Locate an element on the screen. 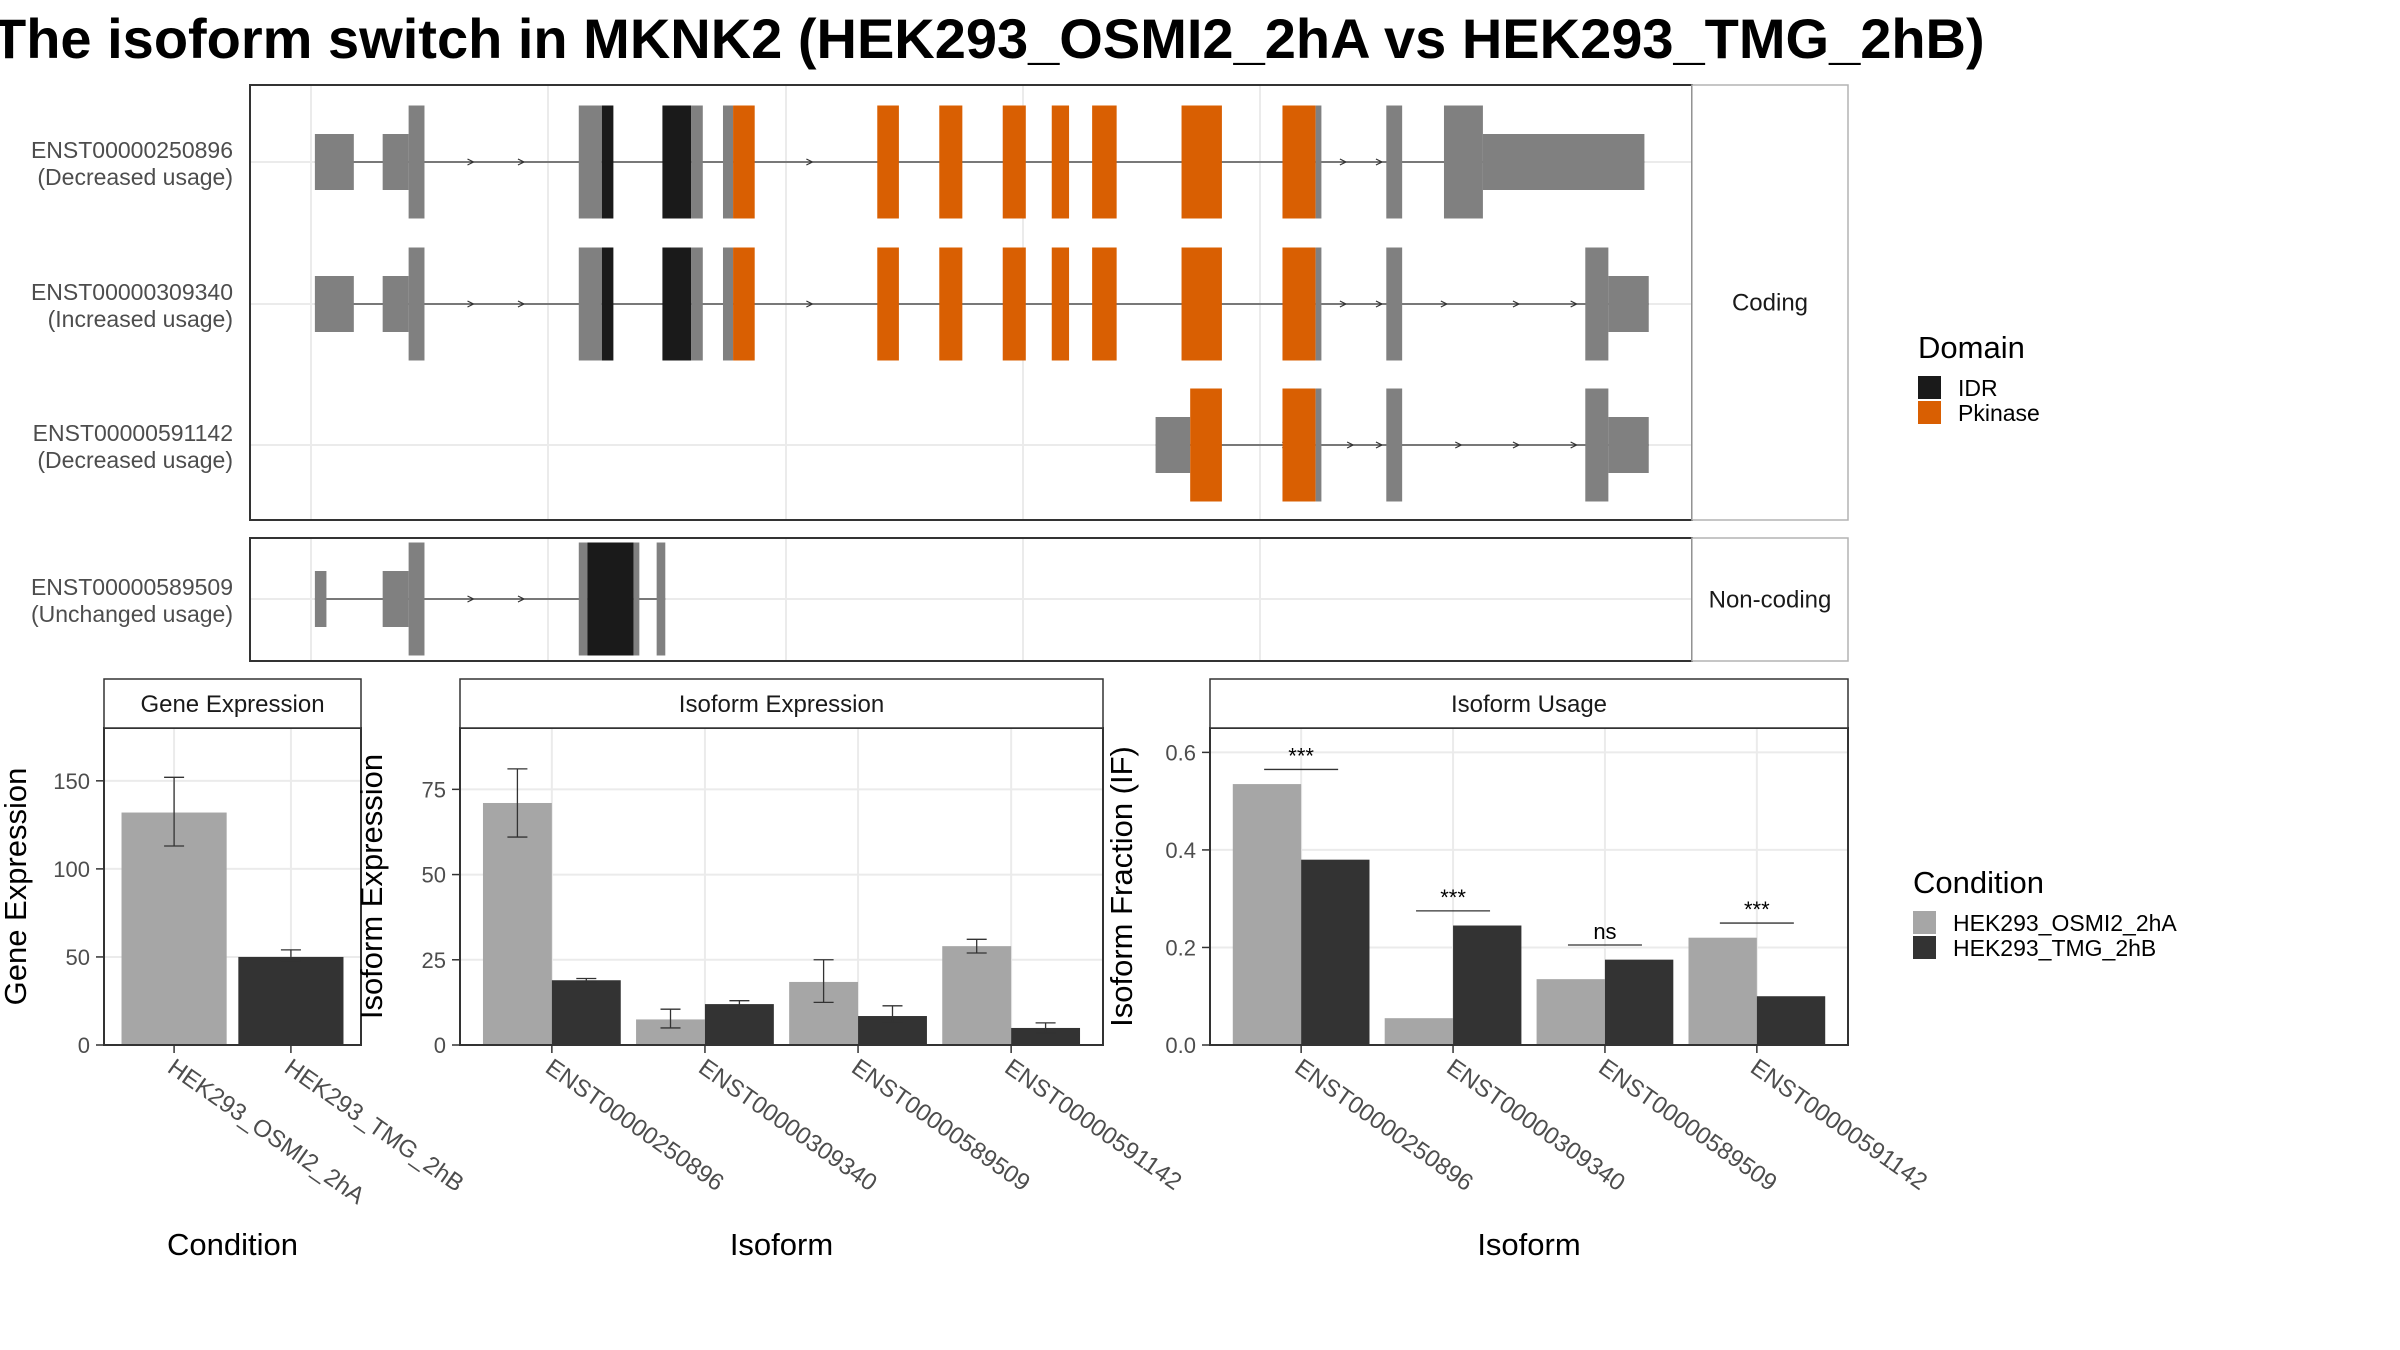  y-tick-label: 0.0 is located at coordinates (1180, 1045).